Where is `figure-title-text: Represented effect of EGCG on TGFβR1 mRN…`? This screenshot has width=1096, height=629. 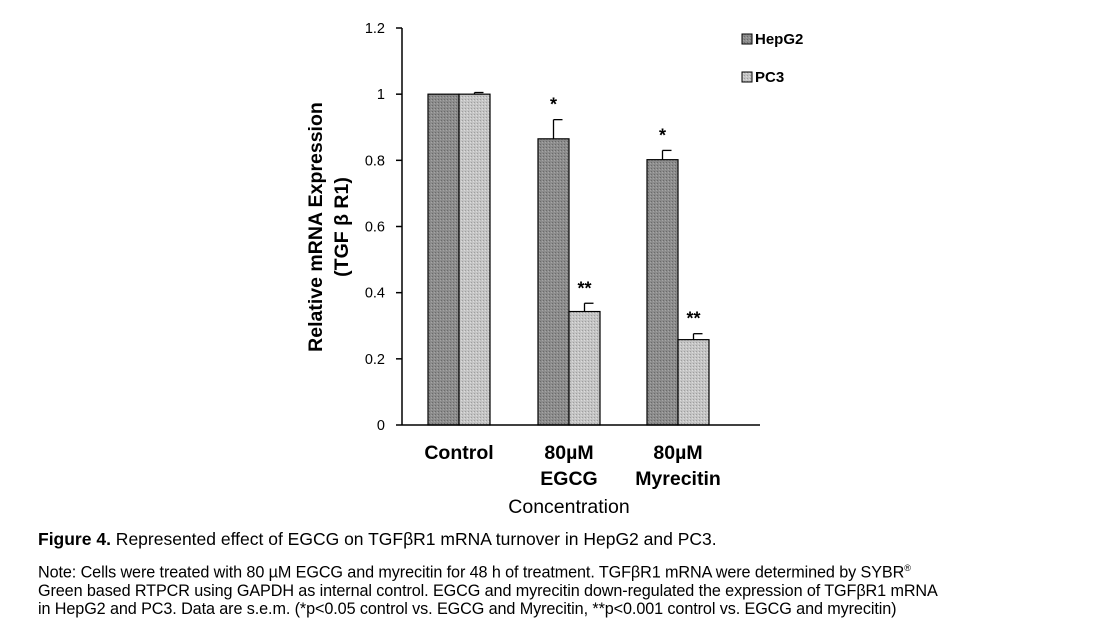
figure-title-text: Represented effect of EGCG on TGFβR1 mRN… is located at coordinates (413, 539).